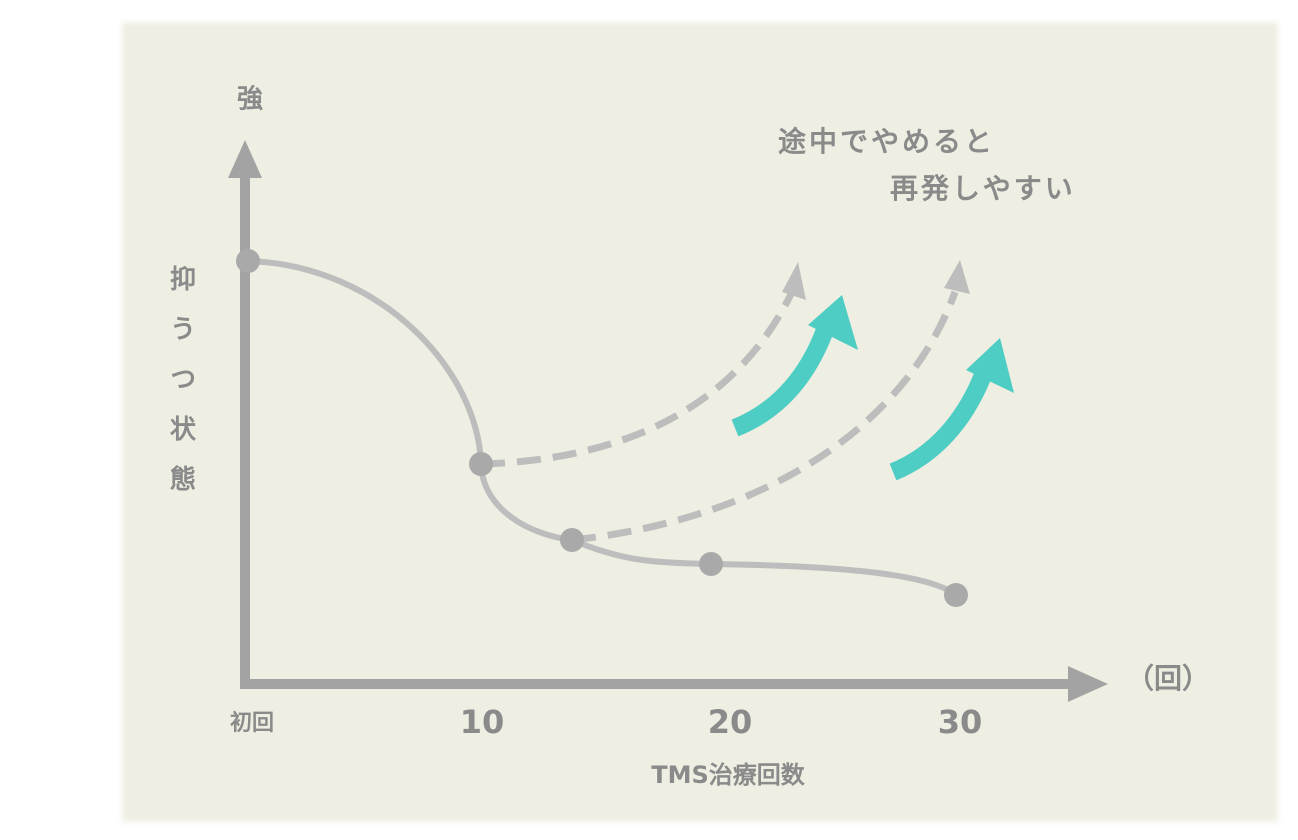  Describe the element at coordinates (730, 722) in the screenshot. I see `x-tick-label: 20` at that location.